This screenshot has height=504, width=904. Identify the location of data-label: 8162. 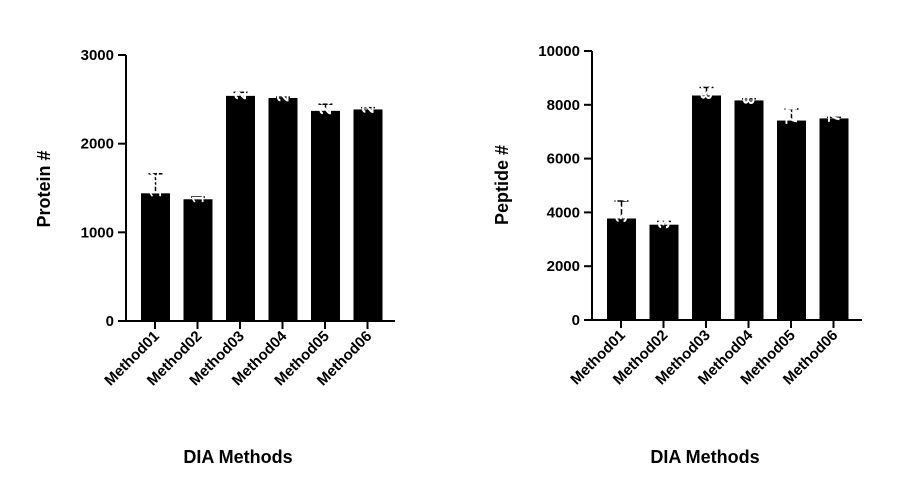
(749, 86).